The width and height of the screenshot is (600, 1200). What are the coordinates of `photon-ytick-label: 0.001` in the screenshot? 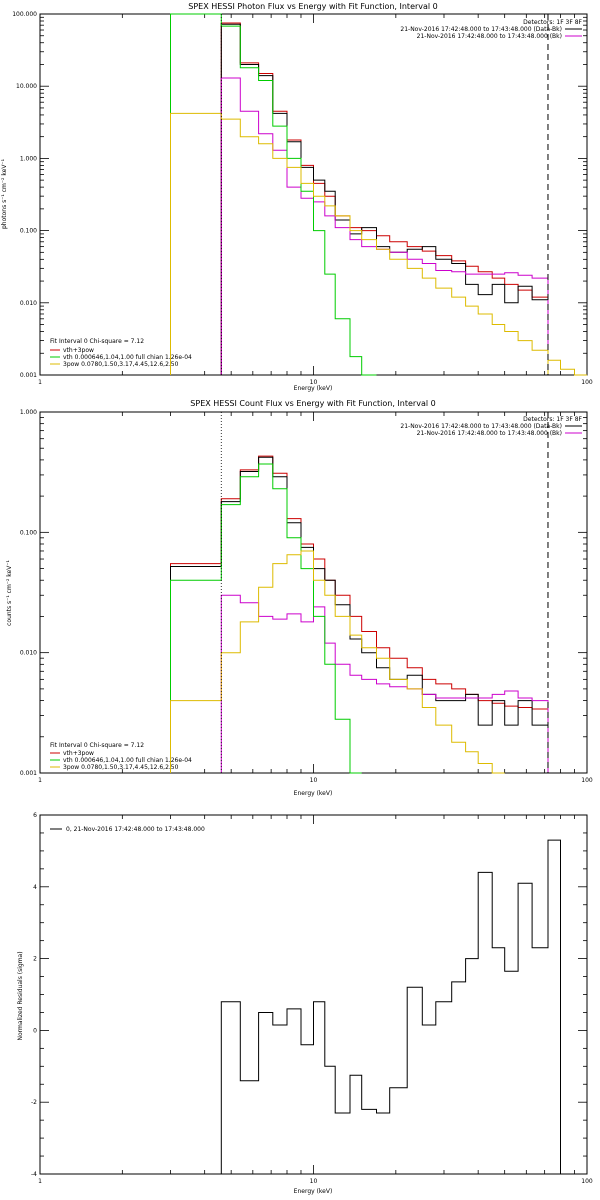 It's located at (28, 375).